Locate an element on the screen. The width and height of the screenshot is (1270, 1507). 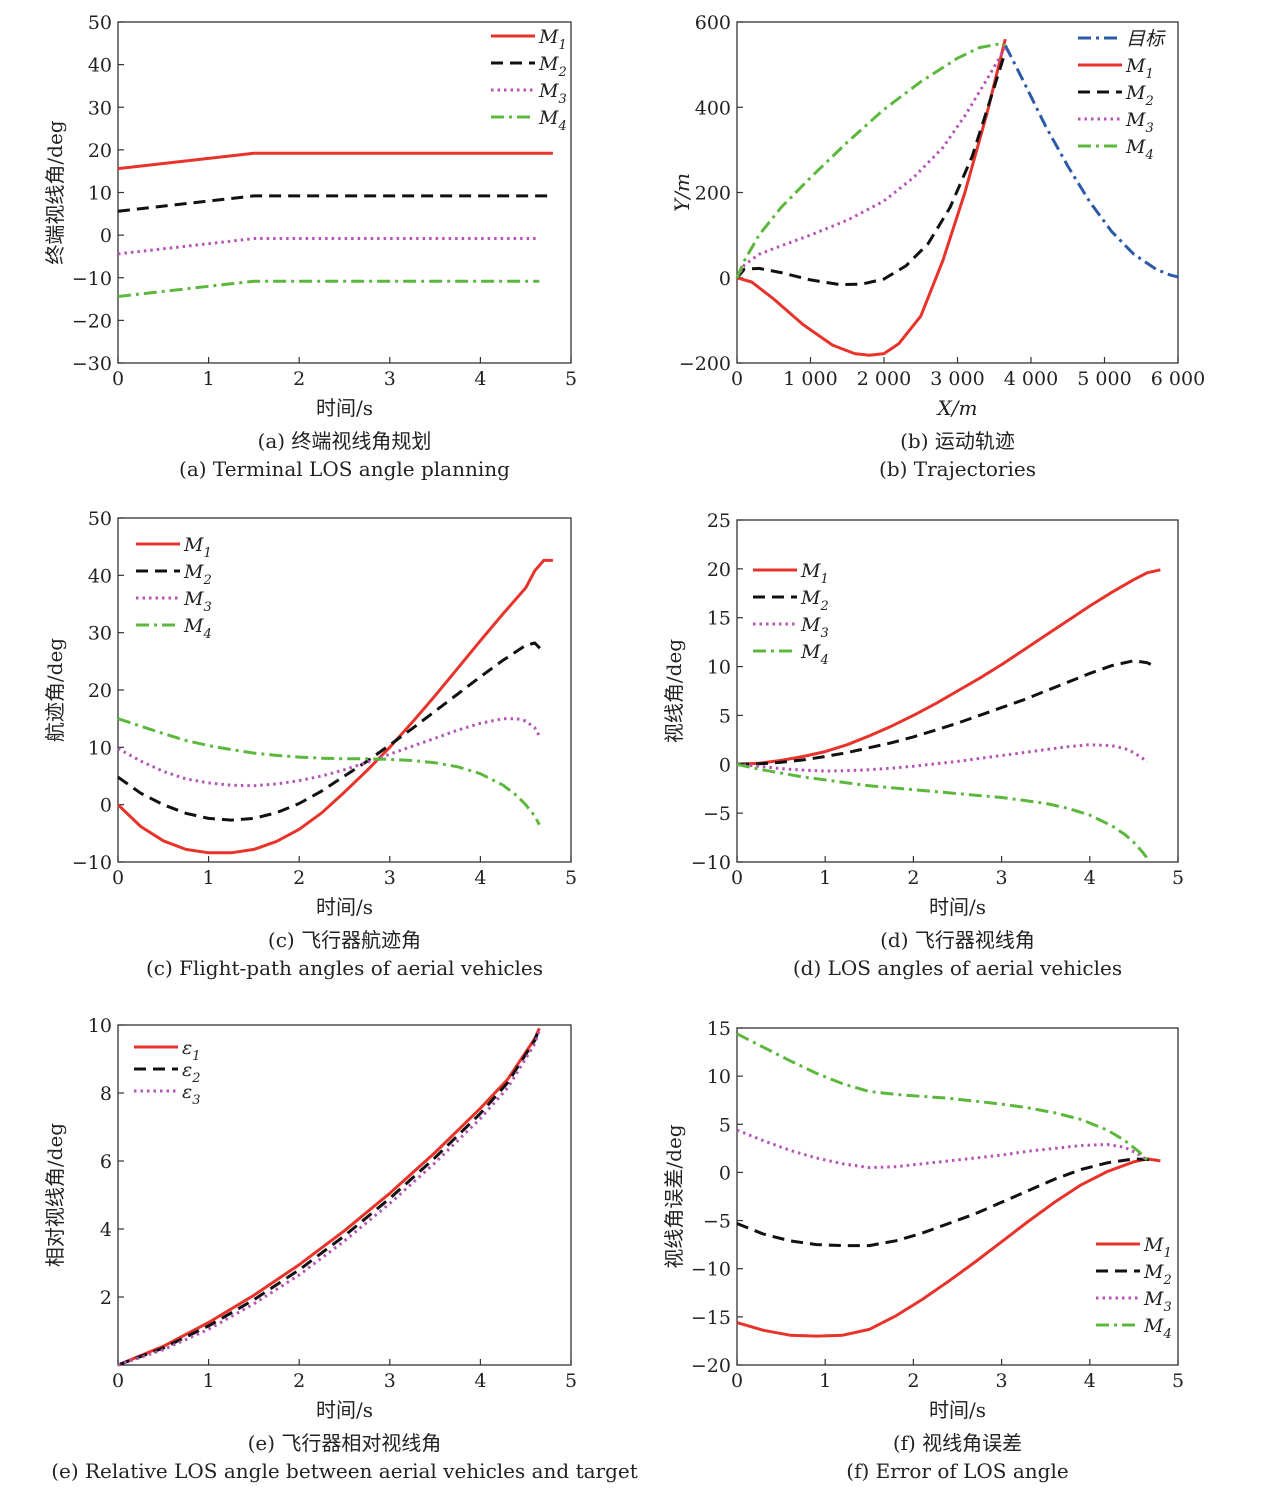
y-tick-label: −200 is located at coordinates (705, 364).